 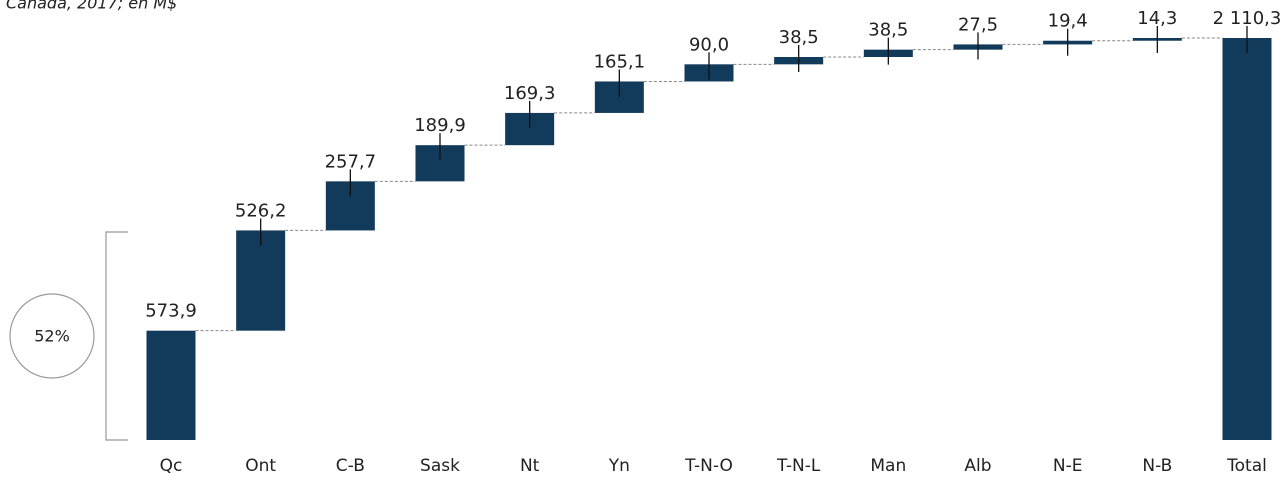 What do you see at coordinates (619, 466) in the screenshot?
I see `x-tick-label: Yn` at bounding box center [619, 466].